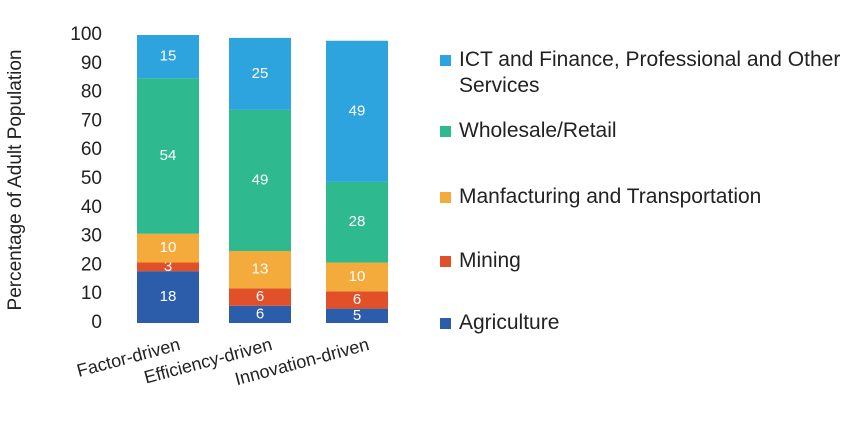  I want to click on y-axis-label: Percentage of Adult Population, so click(15, 180).